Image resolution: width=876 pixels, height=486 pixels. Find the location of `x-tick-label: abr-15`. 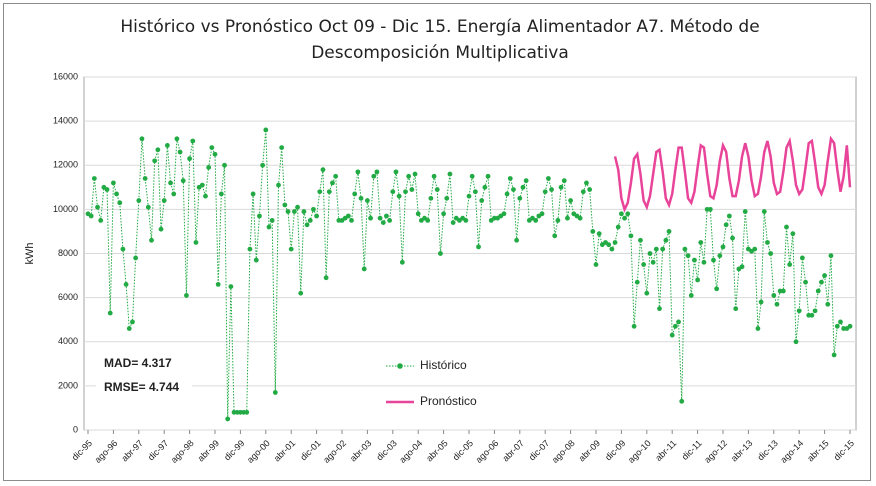

x-tick-label: abr-15 is located at coordinates (817, 450).